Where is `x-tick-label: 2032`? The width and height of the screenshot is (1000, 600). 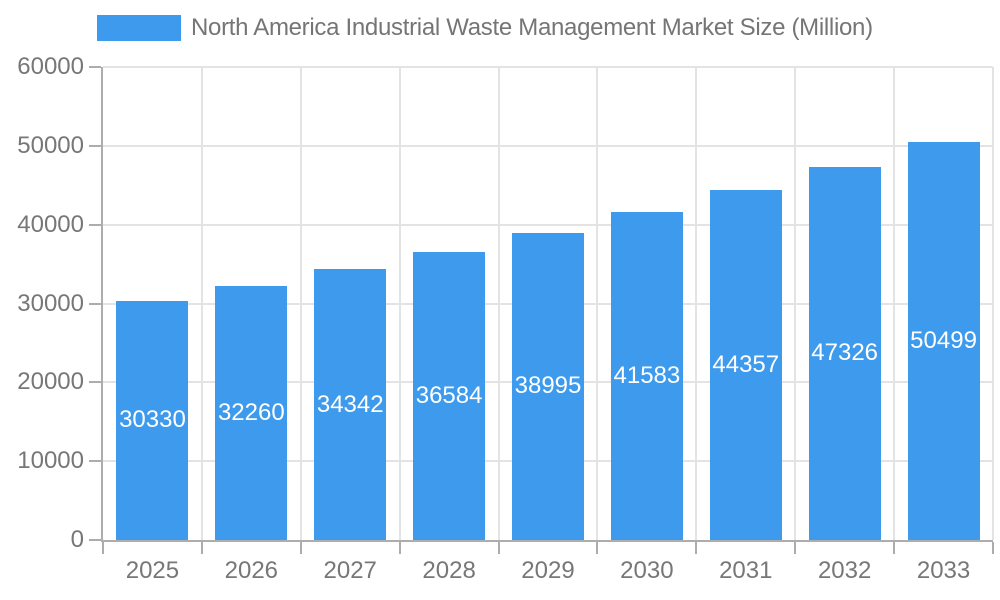
x-tick-label: 2032 is located at coordinates (844, 570).